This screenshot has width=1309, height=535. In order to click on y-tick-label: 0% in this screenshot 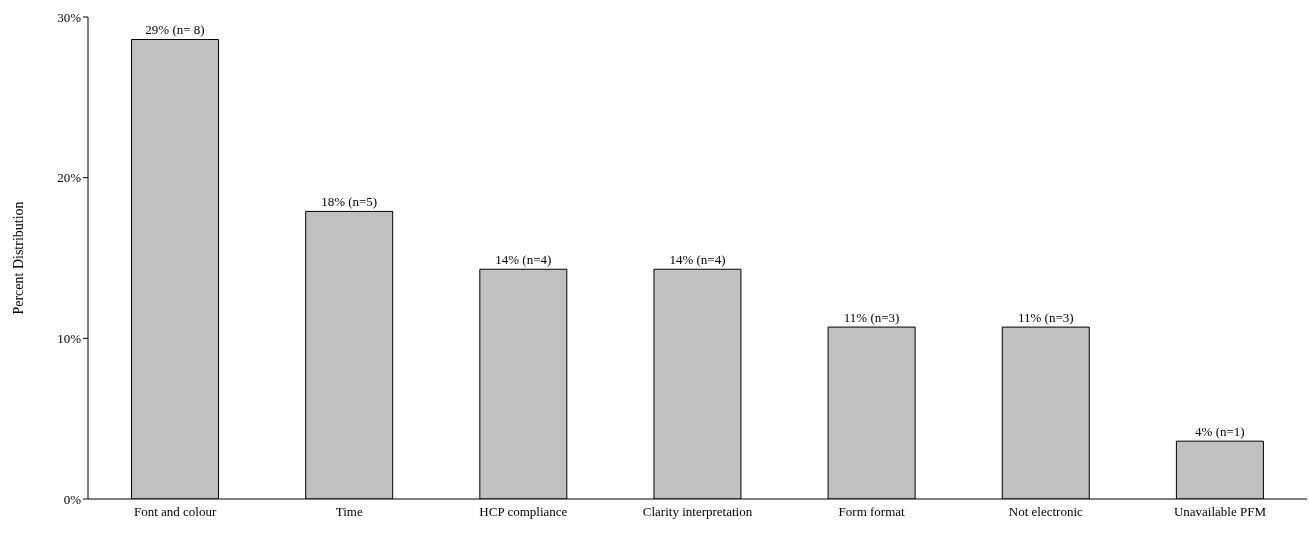, I will do `click(72, 499)`.